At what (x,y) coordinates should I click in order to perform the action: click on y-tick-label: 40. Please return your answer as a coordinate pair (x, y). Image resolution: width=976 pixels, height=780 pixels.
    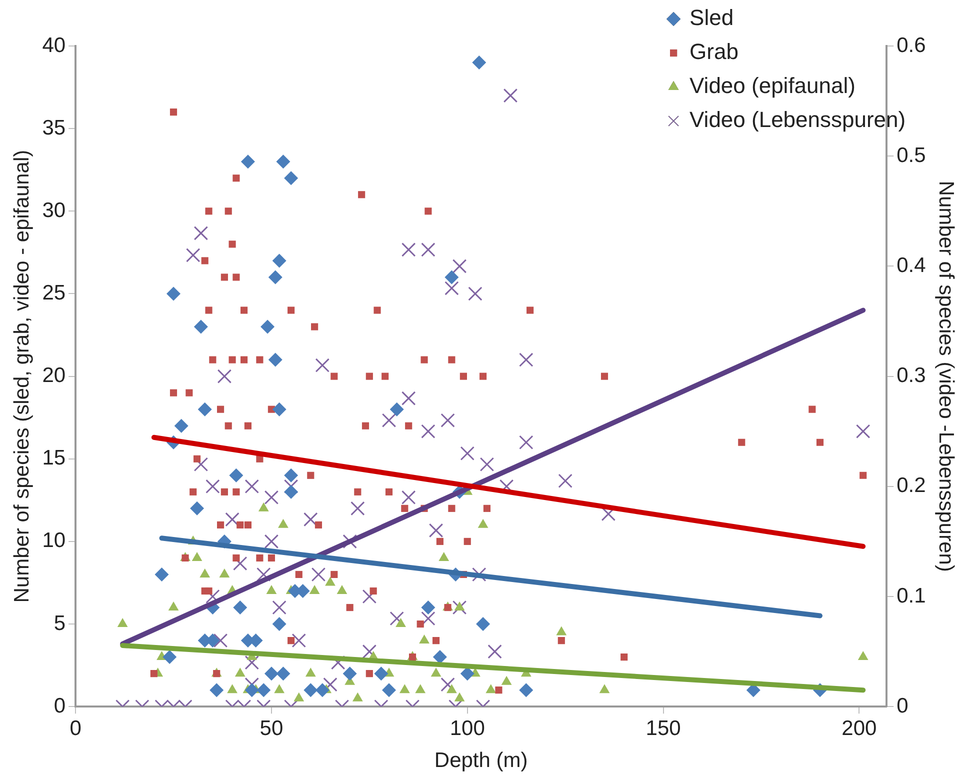
    Looking at the image, I should click on (54, 45).